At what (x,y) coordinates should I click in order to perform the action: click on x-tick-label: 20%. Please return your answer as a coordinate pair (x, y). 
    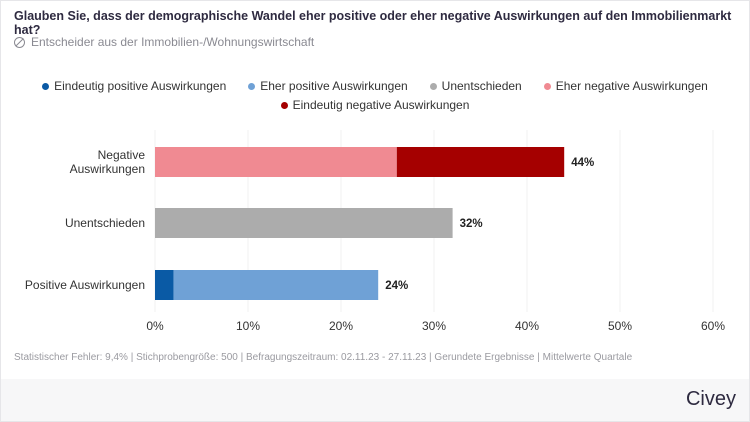
    Looking at the image, I should click on (341, 326).